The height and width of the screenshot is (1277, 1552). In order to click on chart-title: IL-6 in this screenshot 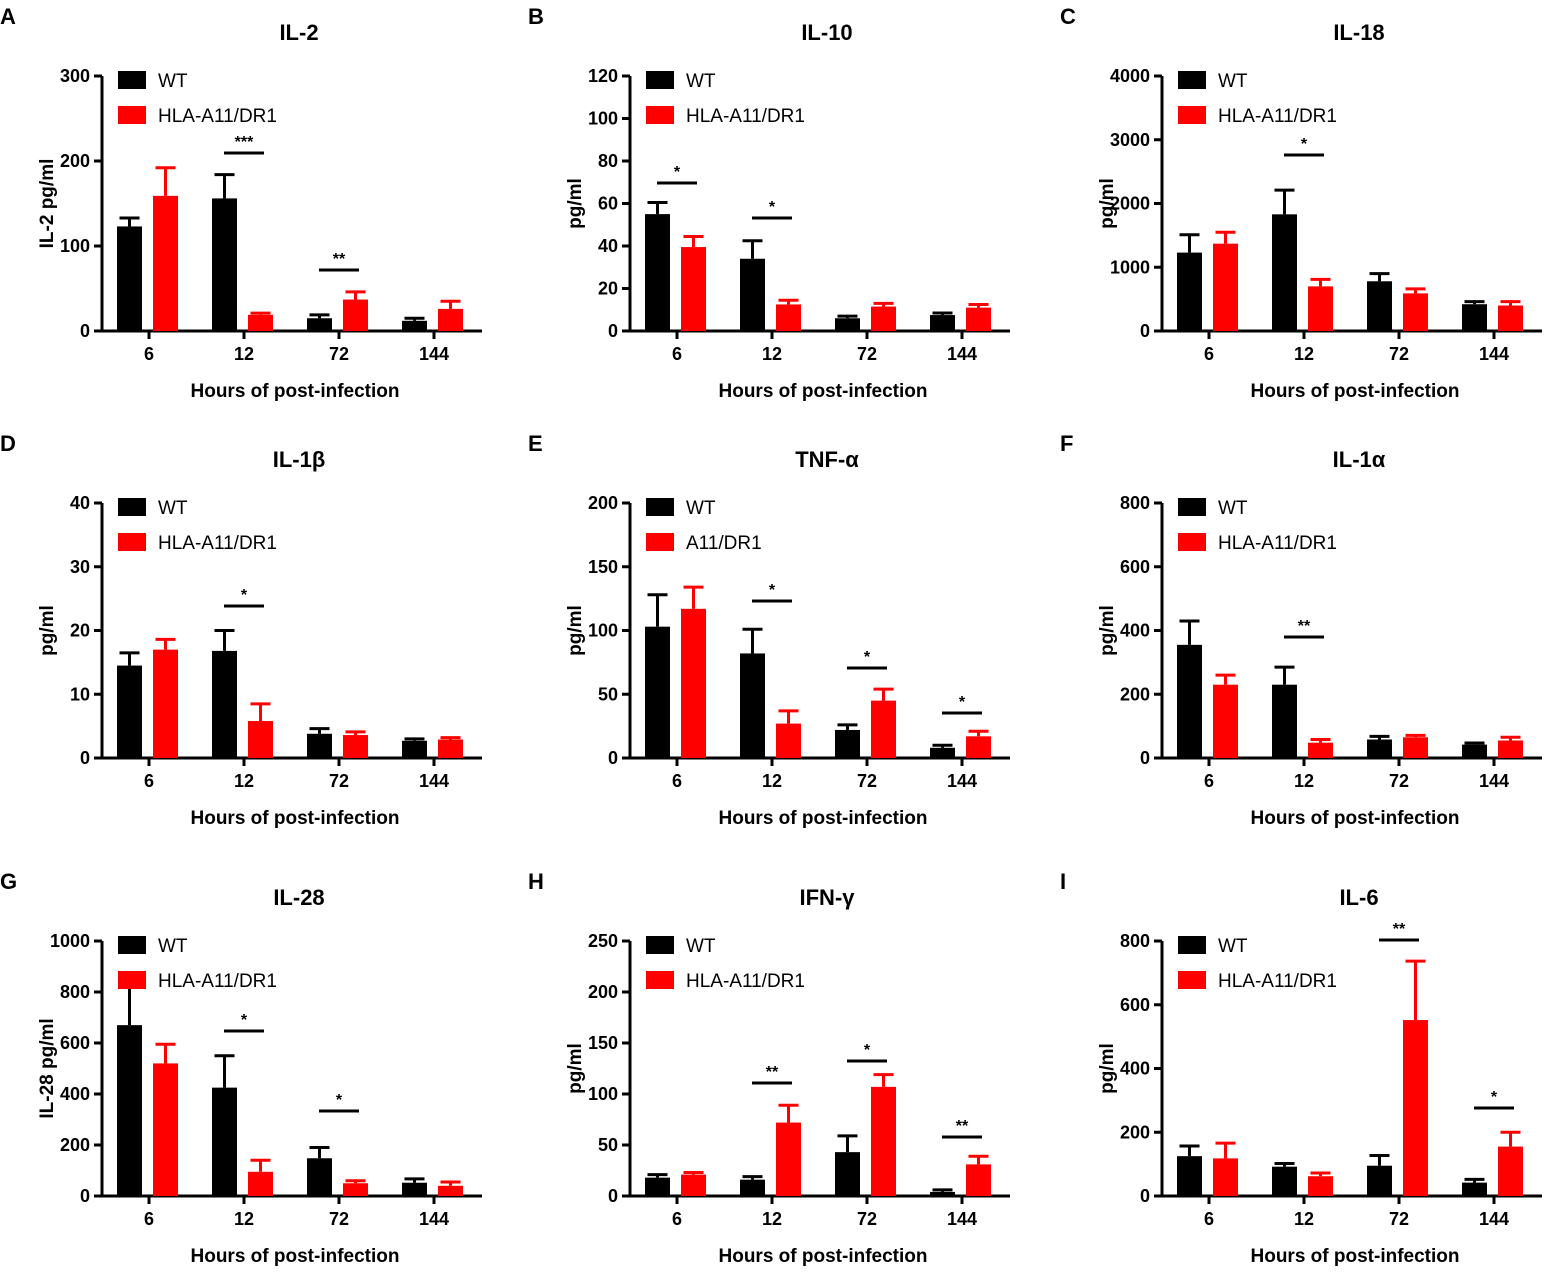, I will do `click(1358, 897)`.